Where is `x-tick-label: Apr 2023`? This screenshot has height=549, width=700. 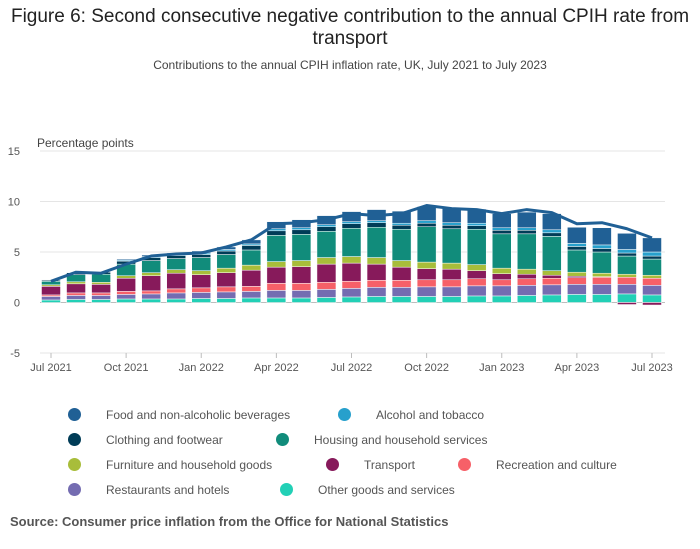
x-tick-label: Apr 2023 is located at coordinates (577, 368).